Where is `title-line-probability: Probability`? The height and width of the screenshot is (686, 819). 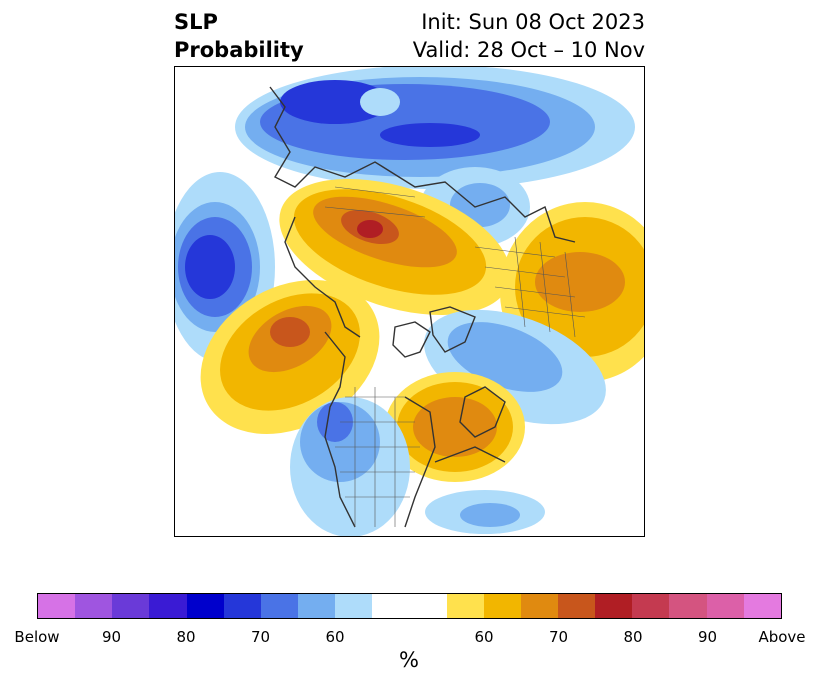
title-line-probability: Probability is located at coordinates (239, 50).